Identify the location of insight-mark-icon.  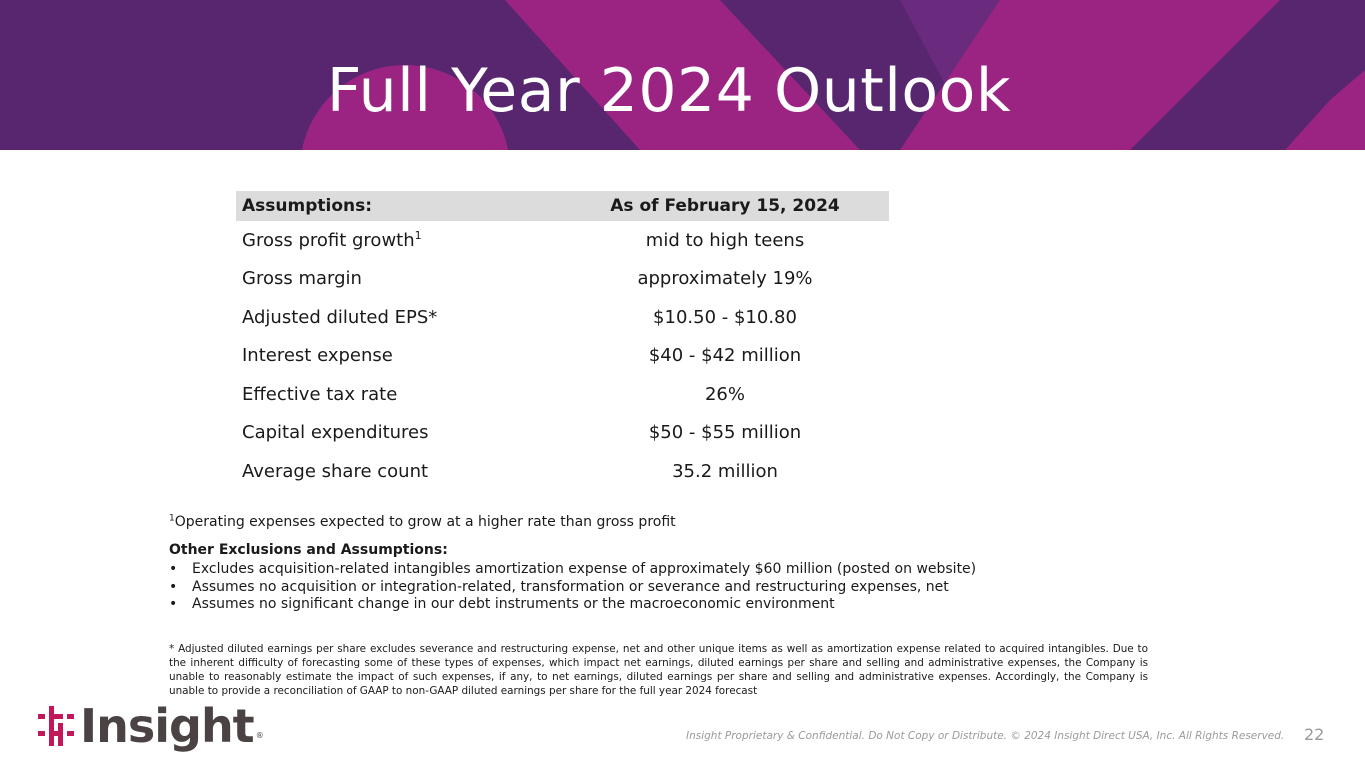
(56, 726).